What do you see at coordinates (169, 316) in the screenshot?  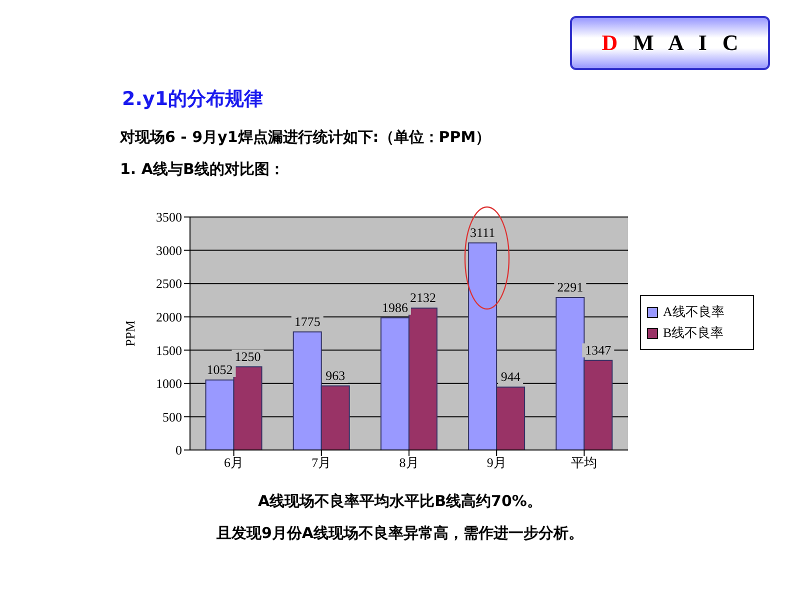 I see `y-tick-label: 2000` at bounding box center [169, 316].